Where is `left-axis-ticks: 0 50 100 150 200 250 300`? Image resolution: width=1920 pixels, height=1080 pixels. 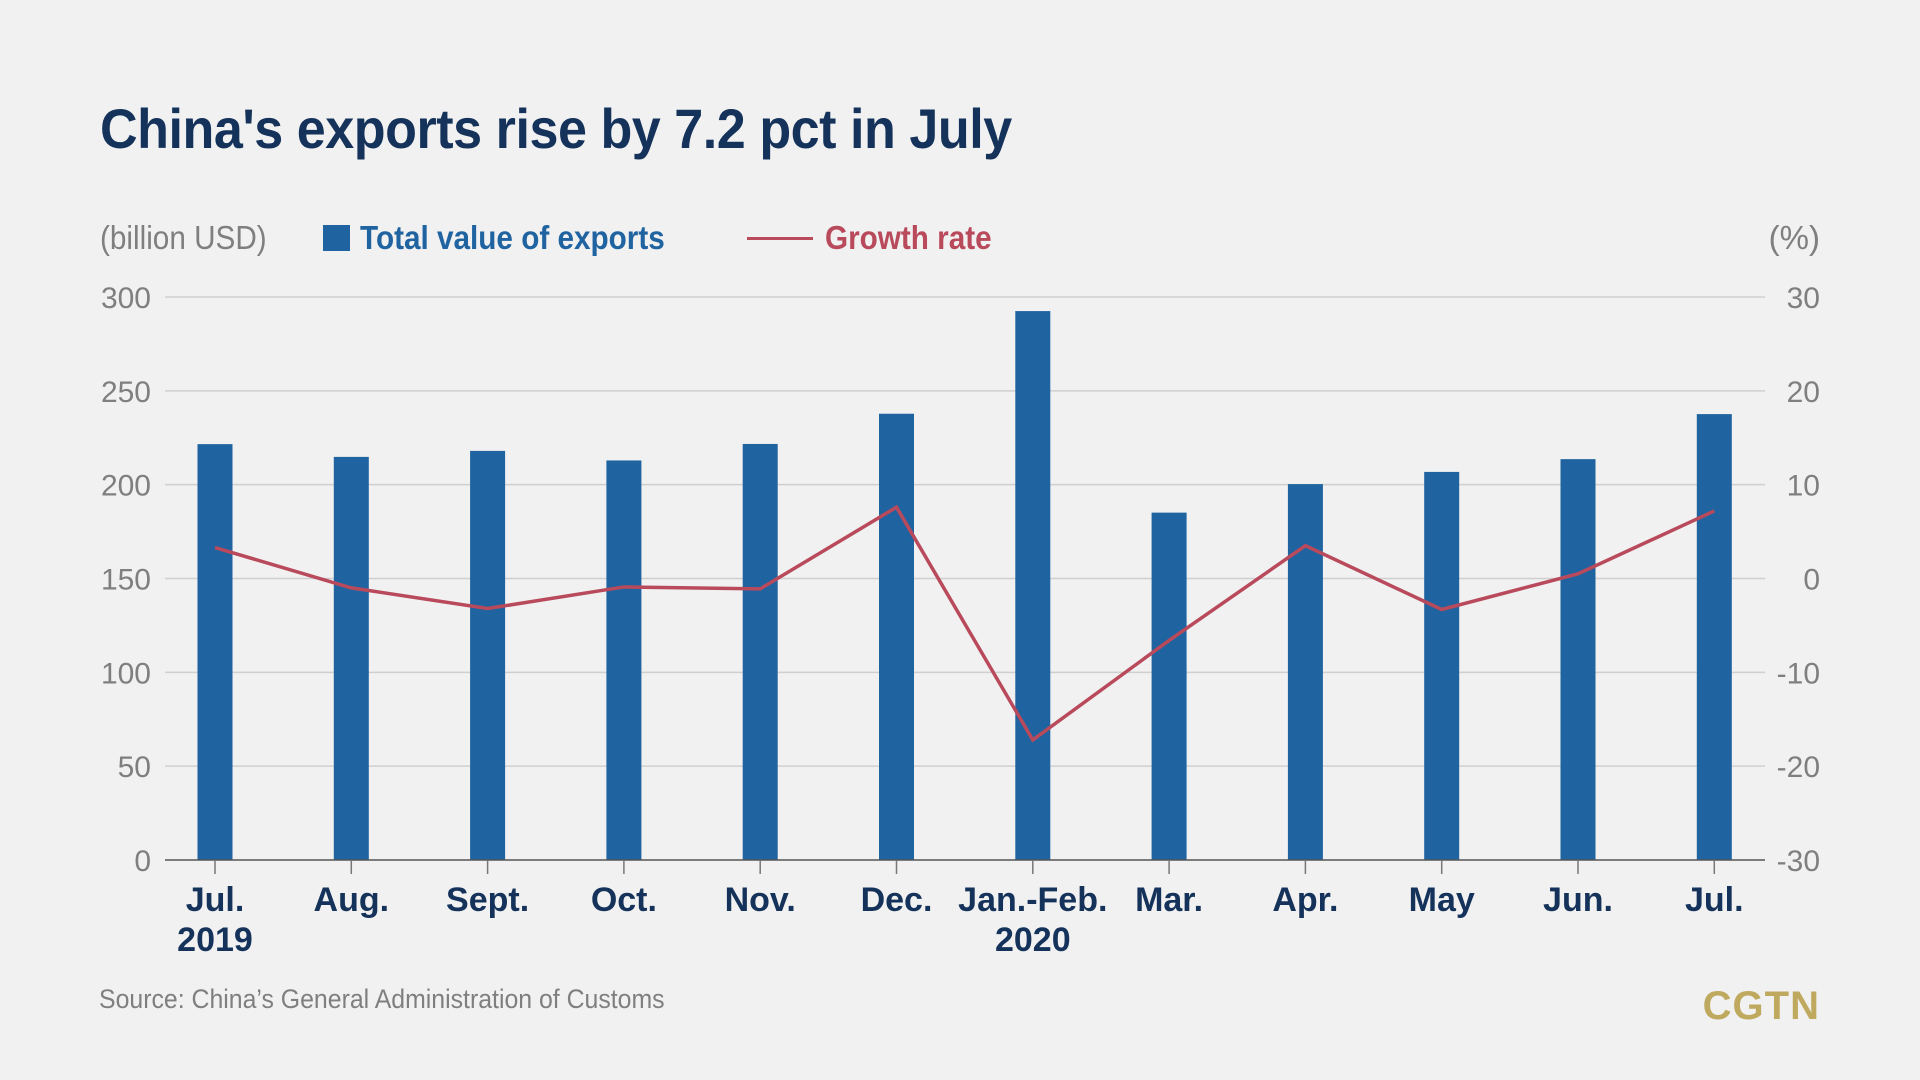
left-axis-ticks: 0 50 100 150 200 250 300 is located at coordinates (126, 580).